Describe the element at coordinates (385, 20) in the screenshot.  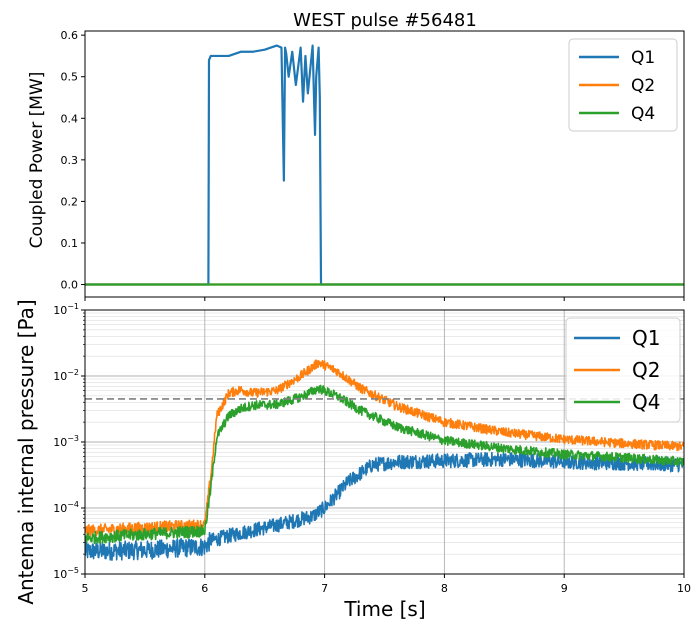
I see `chart-title: WEST pulse #56481` at that location.